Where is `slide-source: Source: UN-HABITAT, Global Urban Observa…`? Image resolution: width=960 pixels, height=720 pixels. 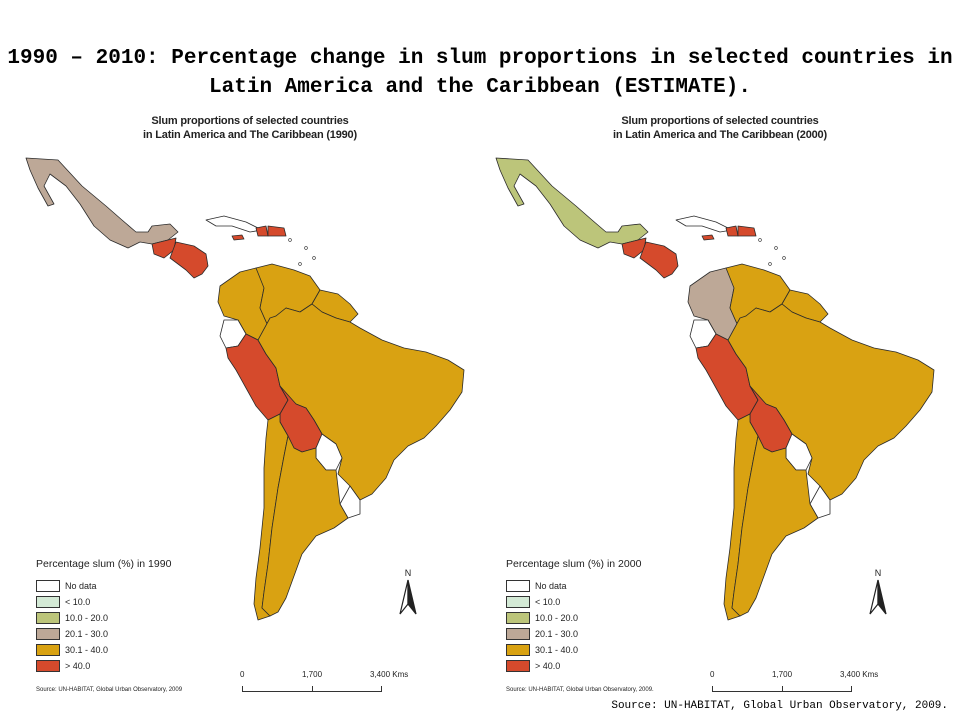 slide-source: Source: UN-HABITAT, Global Urban Observa… is located at coordinates (779, 706).